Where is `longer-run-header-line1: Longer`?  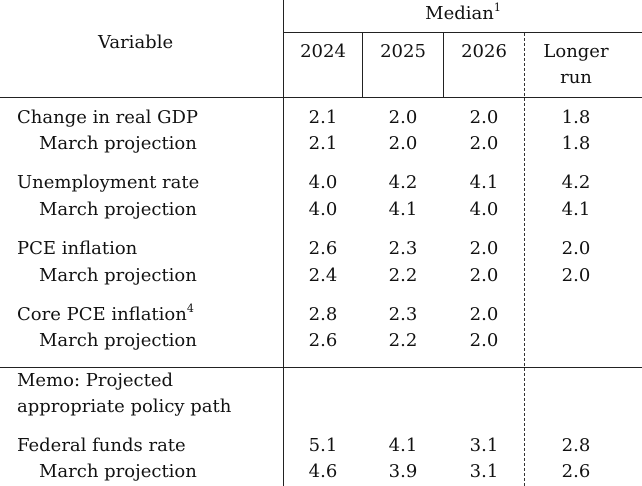
longer-run-header-line1: Longer is located at coordinates (576, 51).